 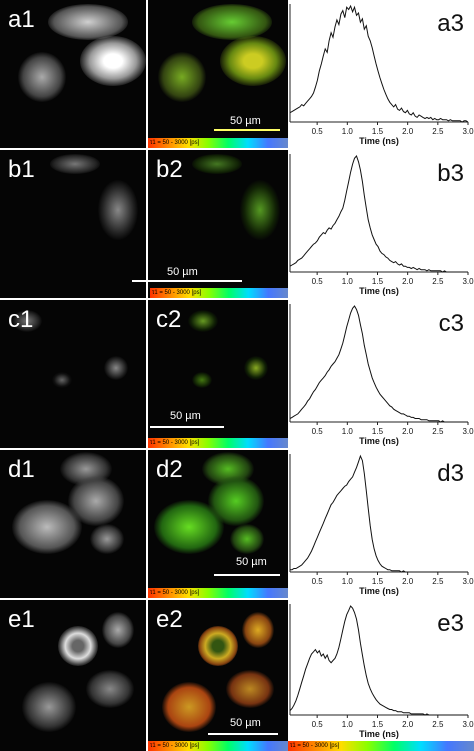 I want to click on decay-trace-c, so click(x=378, y=364).